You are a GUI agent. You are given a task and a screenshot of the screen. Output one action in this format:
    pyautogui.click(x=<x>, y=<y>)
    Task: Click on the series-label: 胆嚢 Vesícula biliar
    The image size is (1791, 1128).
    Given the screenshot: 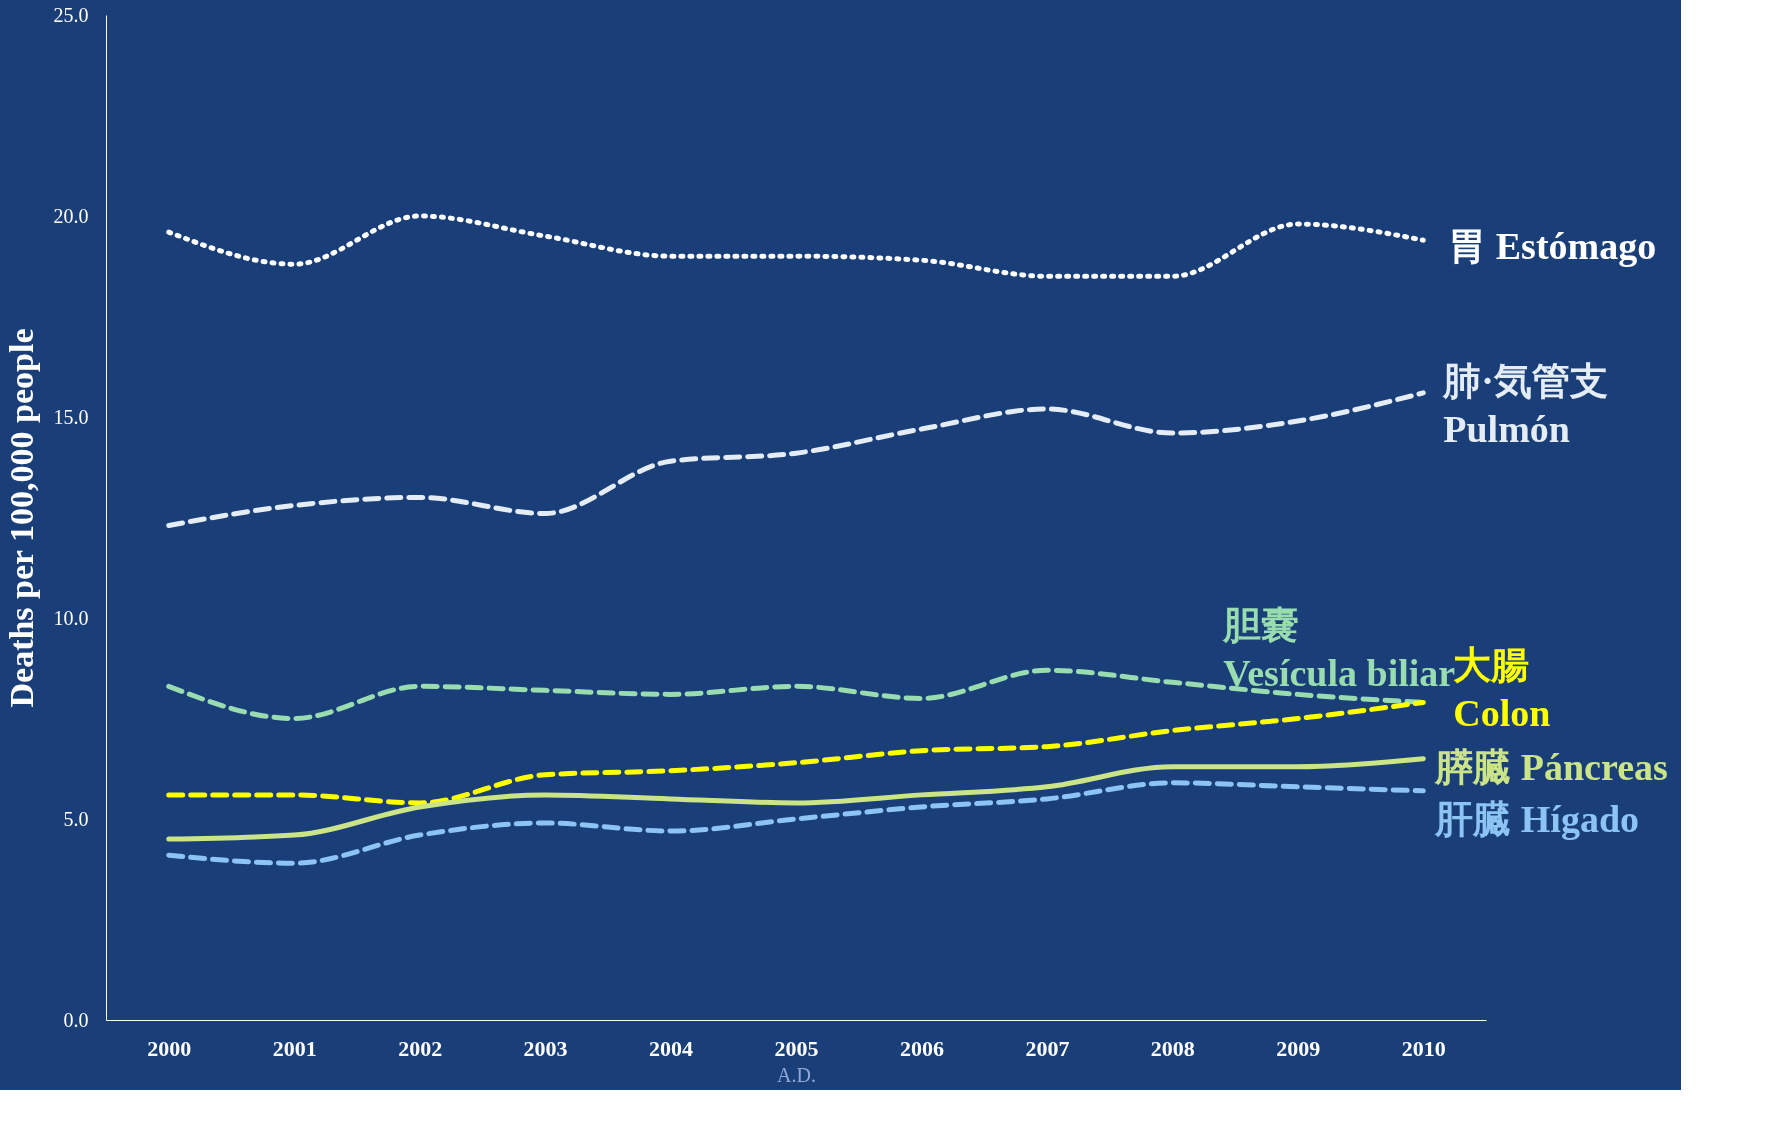 What is the action you would take?
    pyautogui.click(x=1339, y=649)
    